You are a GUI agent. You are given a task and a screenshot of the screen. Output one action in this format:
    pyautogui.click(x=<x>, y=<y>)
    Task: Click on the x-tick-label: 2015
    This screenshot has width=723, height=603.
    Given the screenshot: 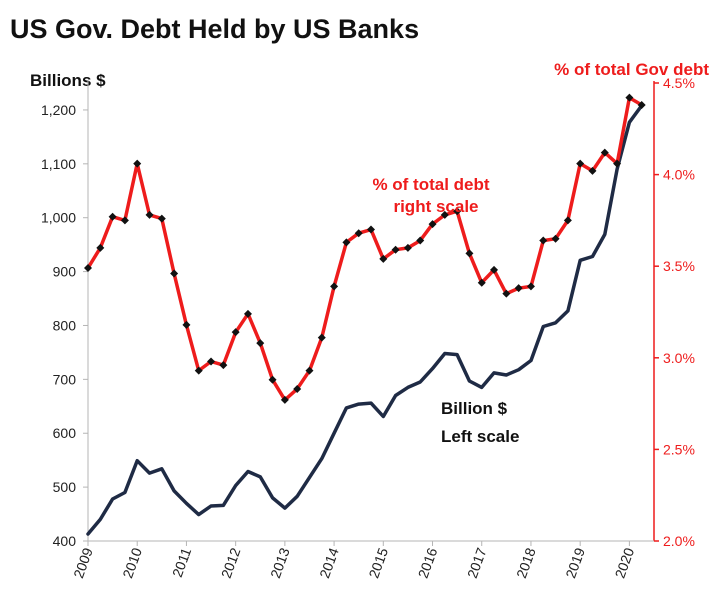 What is the action you would take?
    pyautogui.click(x=378, y=562)
    